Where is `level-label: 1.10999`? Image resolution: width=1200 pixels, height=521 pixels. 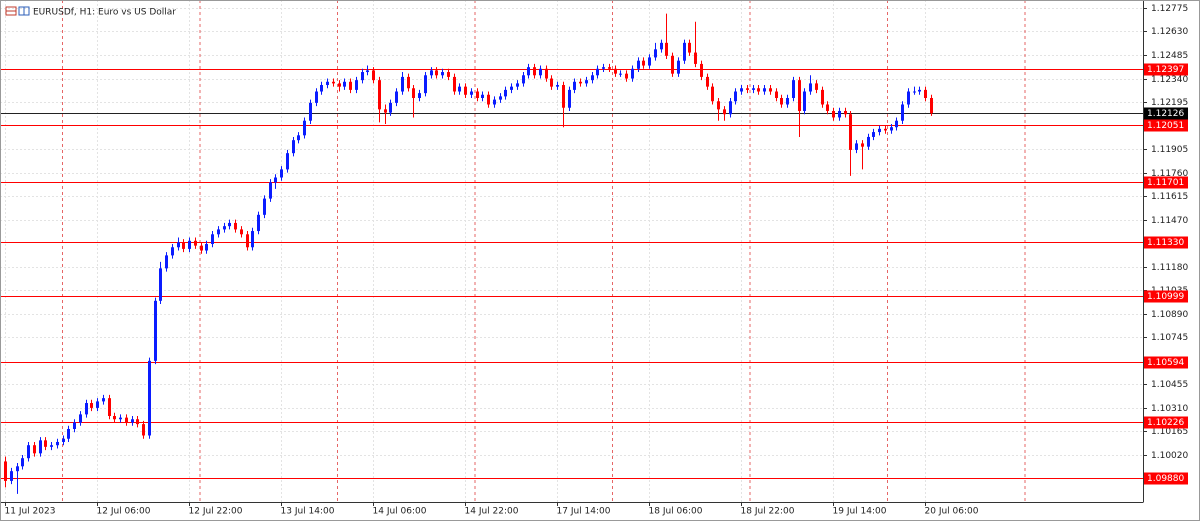
level-label: 1.10999 is located at coordinates (1165, 297).